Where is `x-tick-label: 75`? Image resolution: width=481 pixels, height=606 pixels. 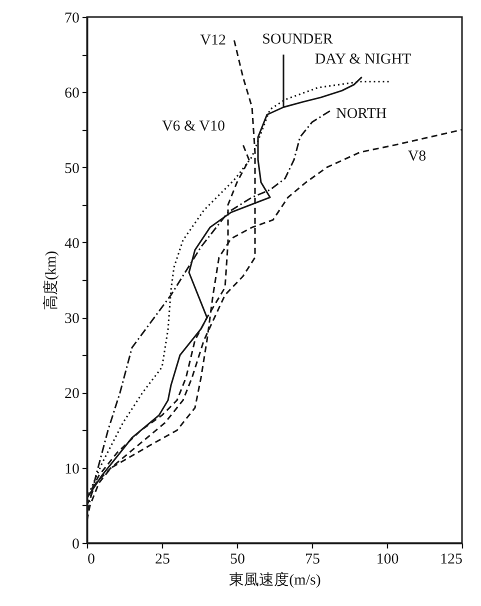 x-tick-label: 75 is located at coordinates (312, 560).